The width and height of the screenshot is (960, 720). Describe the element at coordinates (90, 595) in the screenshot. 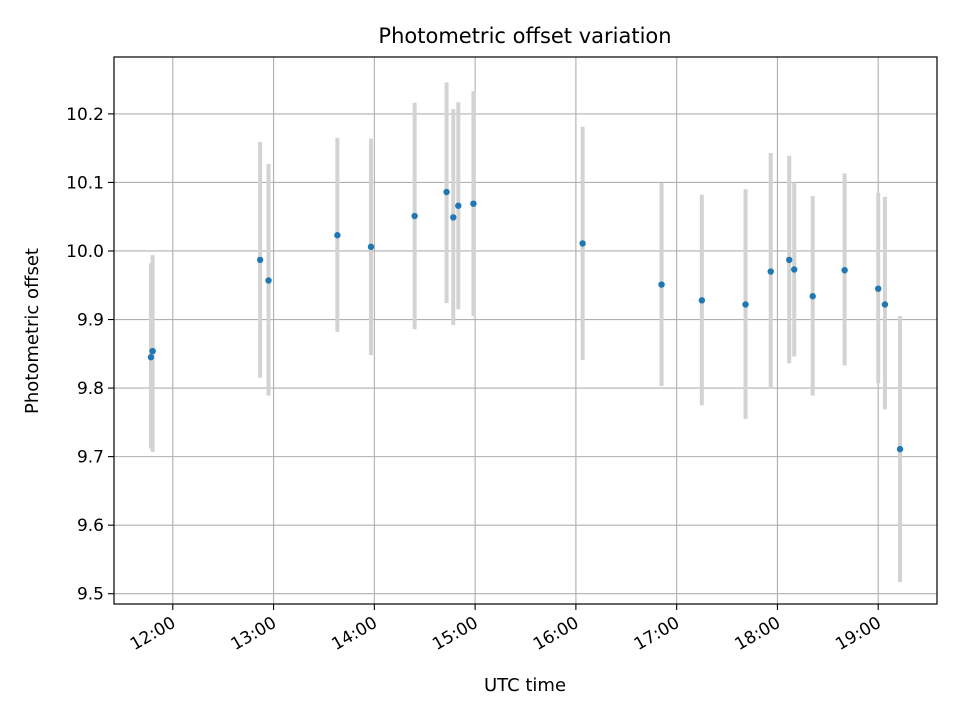

I see `y-tick-label: 9.5` at that location.